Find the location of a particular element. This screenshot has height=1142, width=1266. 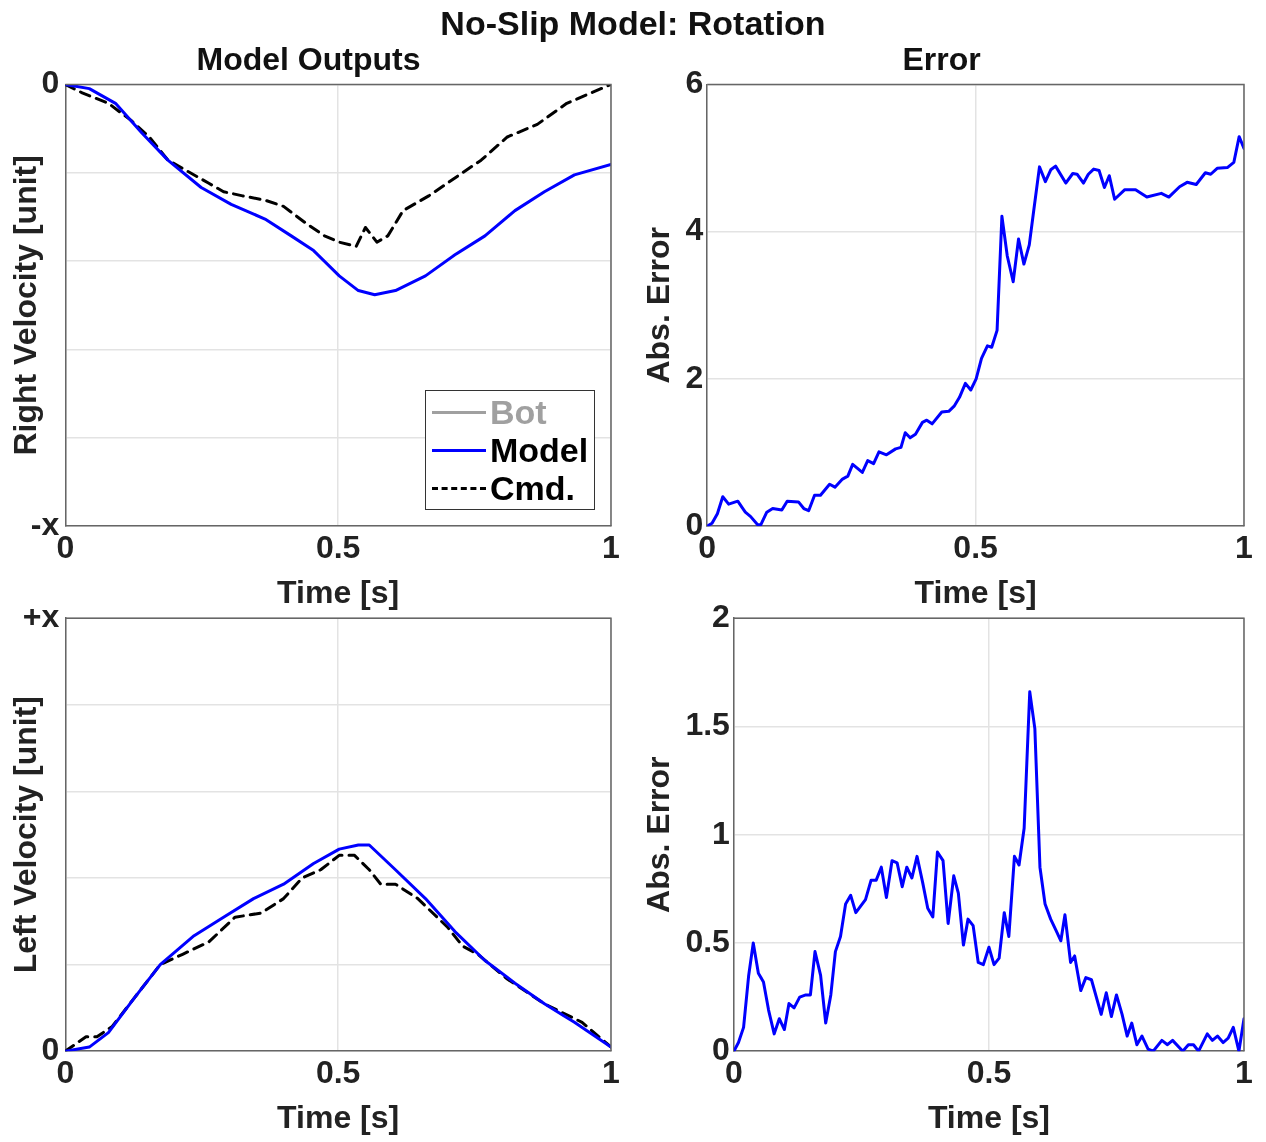

y-axis-title: Left Velocity [unit] is located at coordinates (25, 835).